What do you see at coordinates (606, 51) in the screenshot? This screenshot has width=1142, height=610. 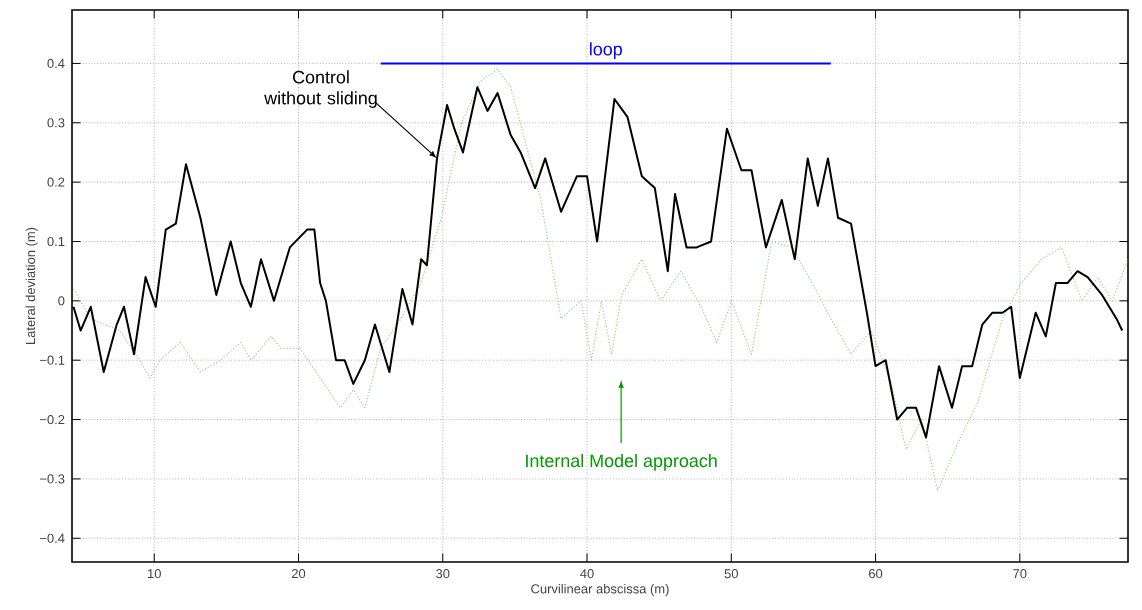 I see `series-label: loop` at bounding box center [606, 51].